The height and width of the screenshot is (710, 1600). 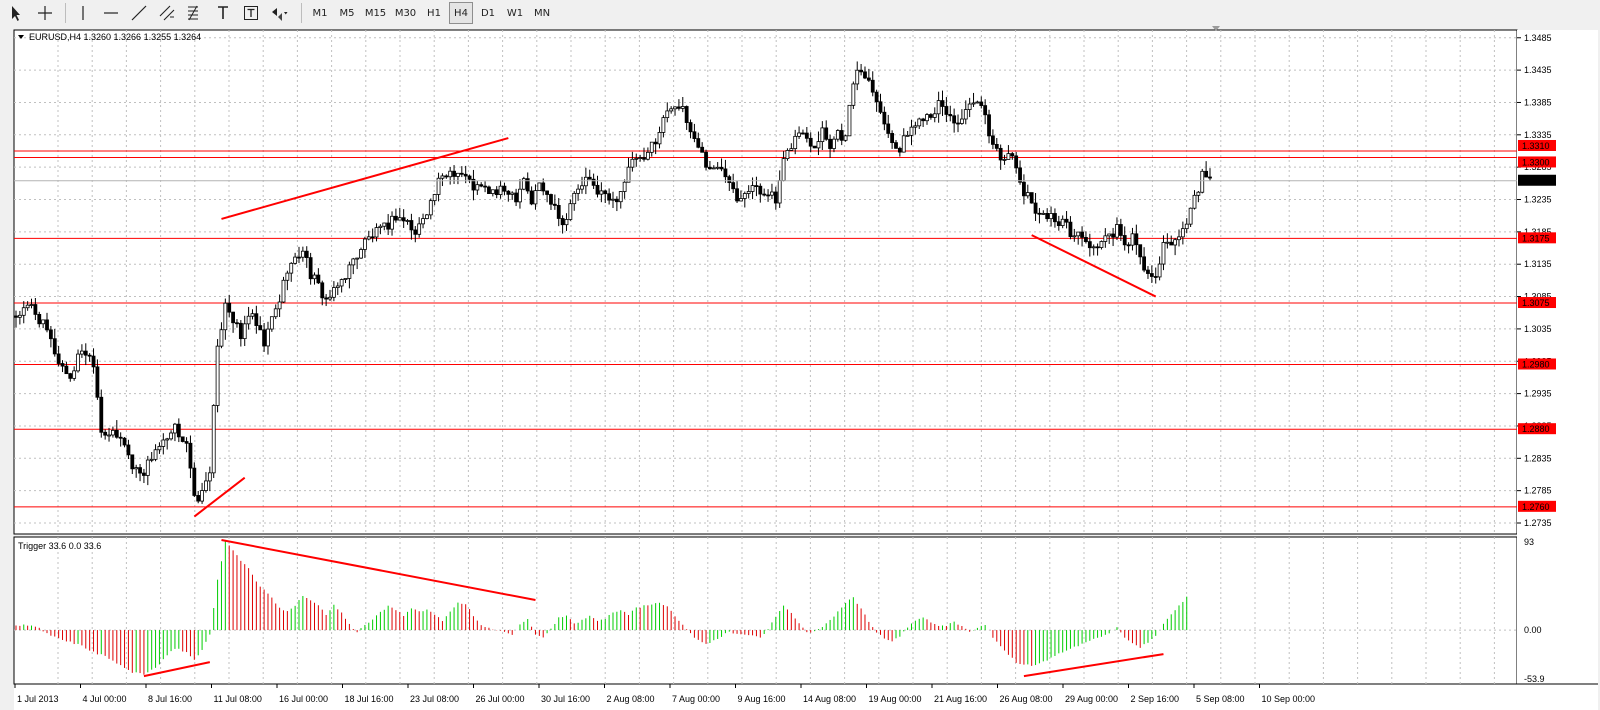 I want to click on price-tick-label: 1.3135, so click(x=1538, y=264).